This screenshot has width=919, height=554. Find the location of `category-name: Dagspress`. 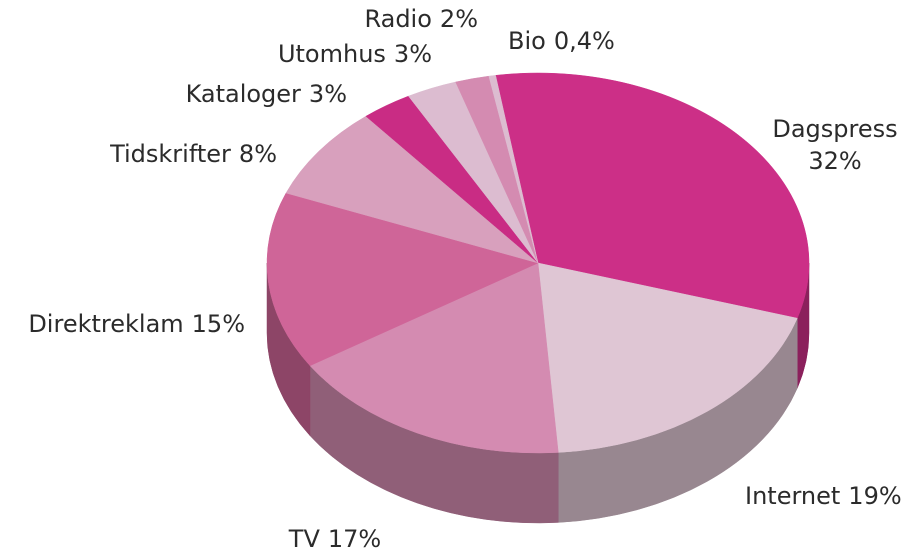

category-name: Dagspress is located at coordinates (834, 129).